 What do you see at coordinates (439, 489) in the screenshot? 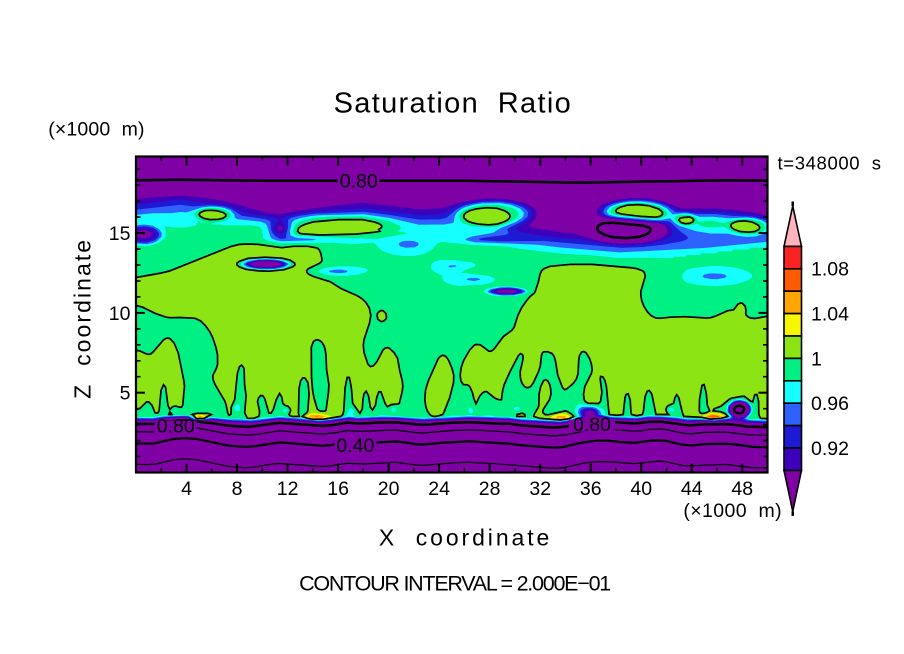
I see `svg-text: 24` at bounding box center [439, 489].